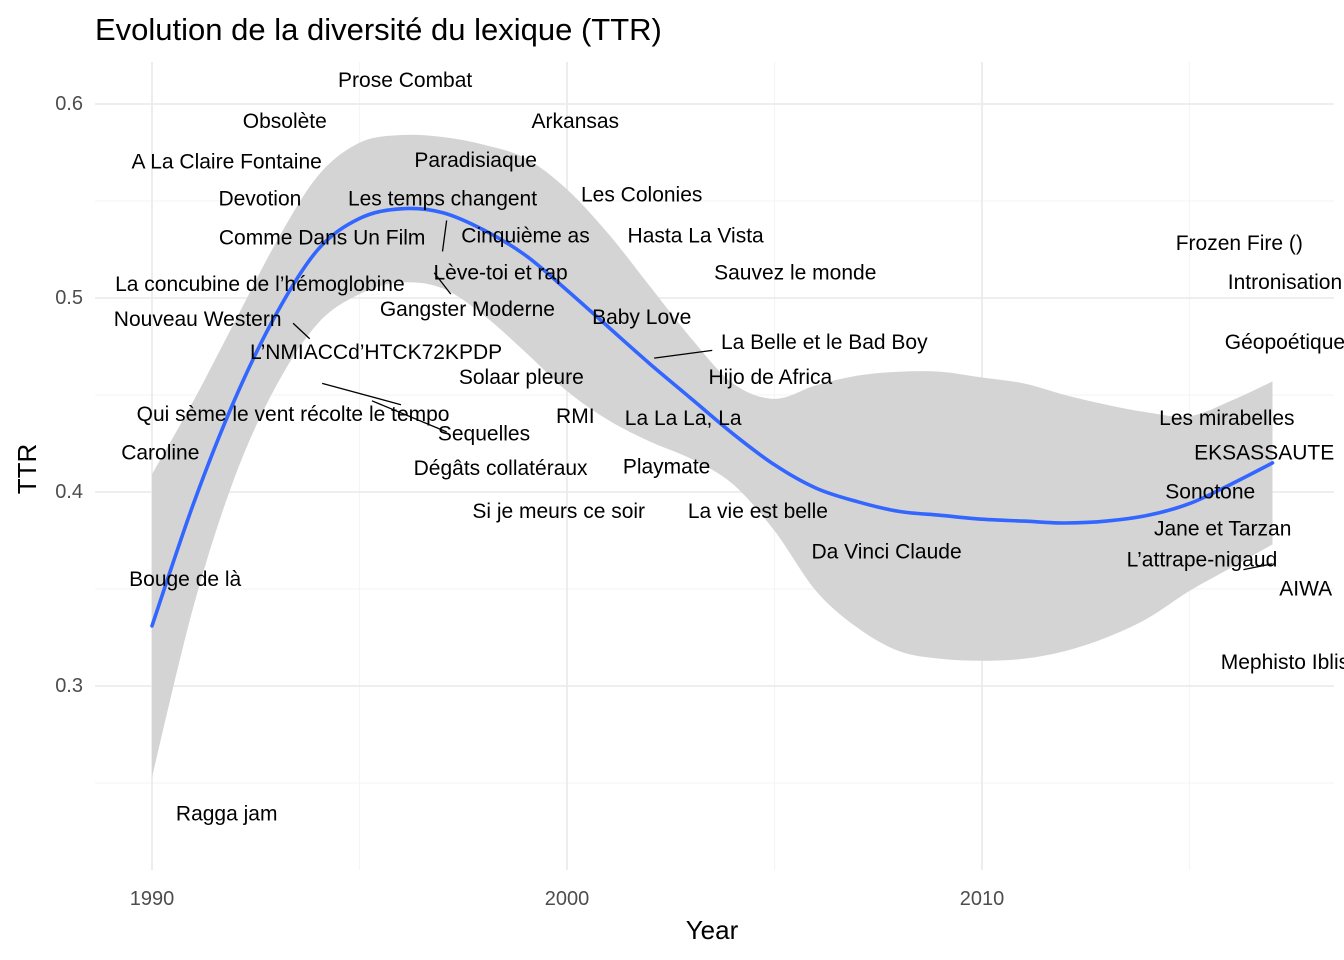 Image resolution: width=1344 pixels, height=960 pixels. What do you see at coordinates (1239, 243) in the screenshot?
I see `point-label: Frozen Fire ()` at bounding box center [1239, 243].